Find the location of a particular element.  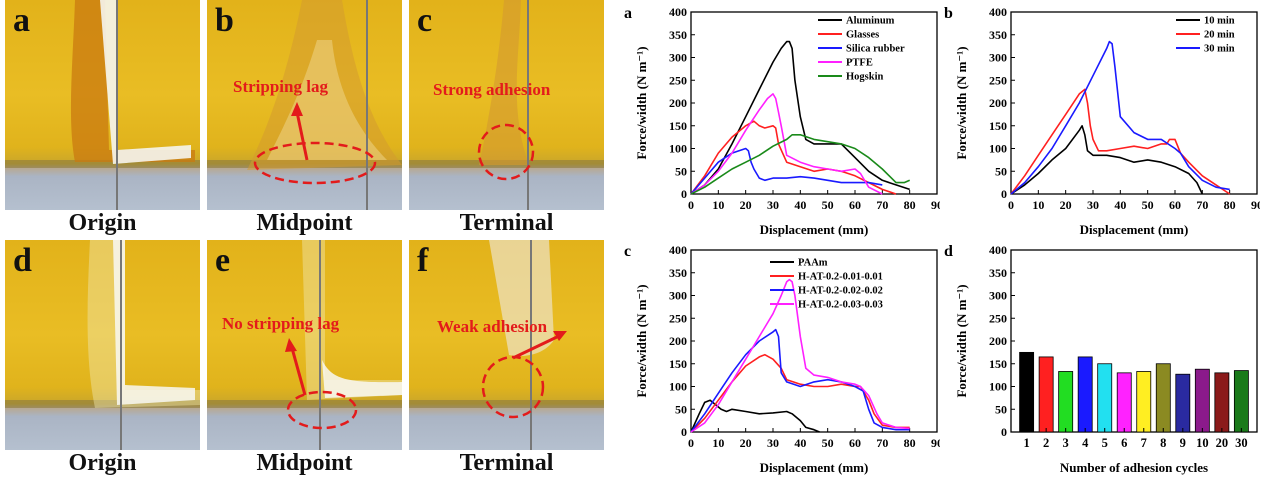

photo-panel-d: d is located at coordinates (102, 345).